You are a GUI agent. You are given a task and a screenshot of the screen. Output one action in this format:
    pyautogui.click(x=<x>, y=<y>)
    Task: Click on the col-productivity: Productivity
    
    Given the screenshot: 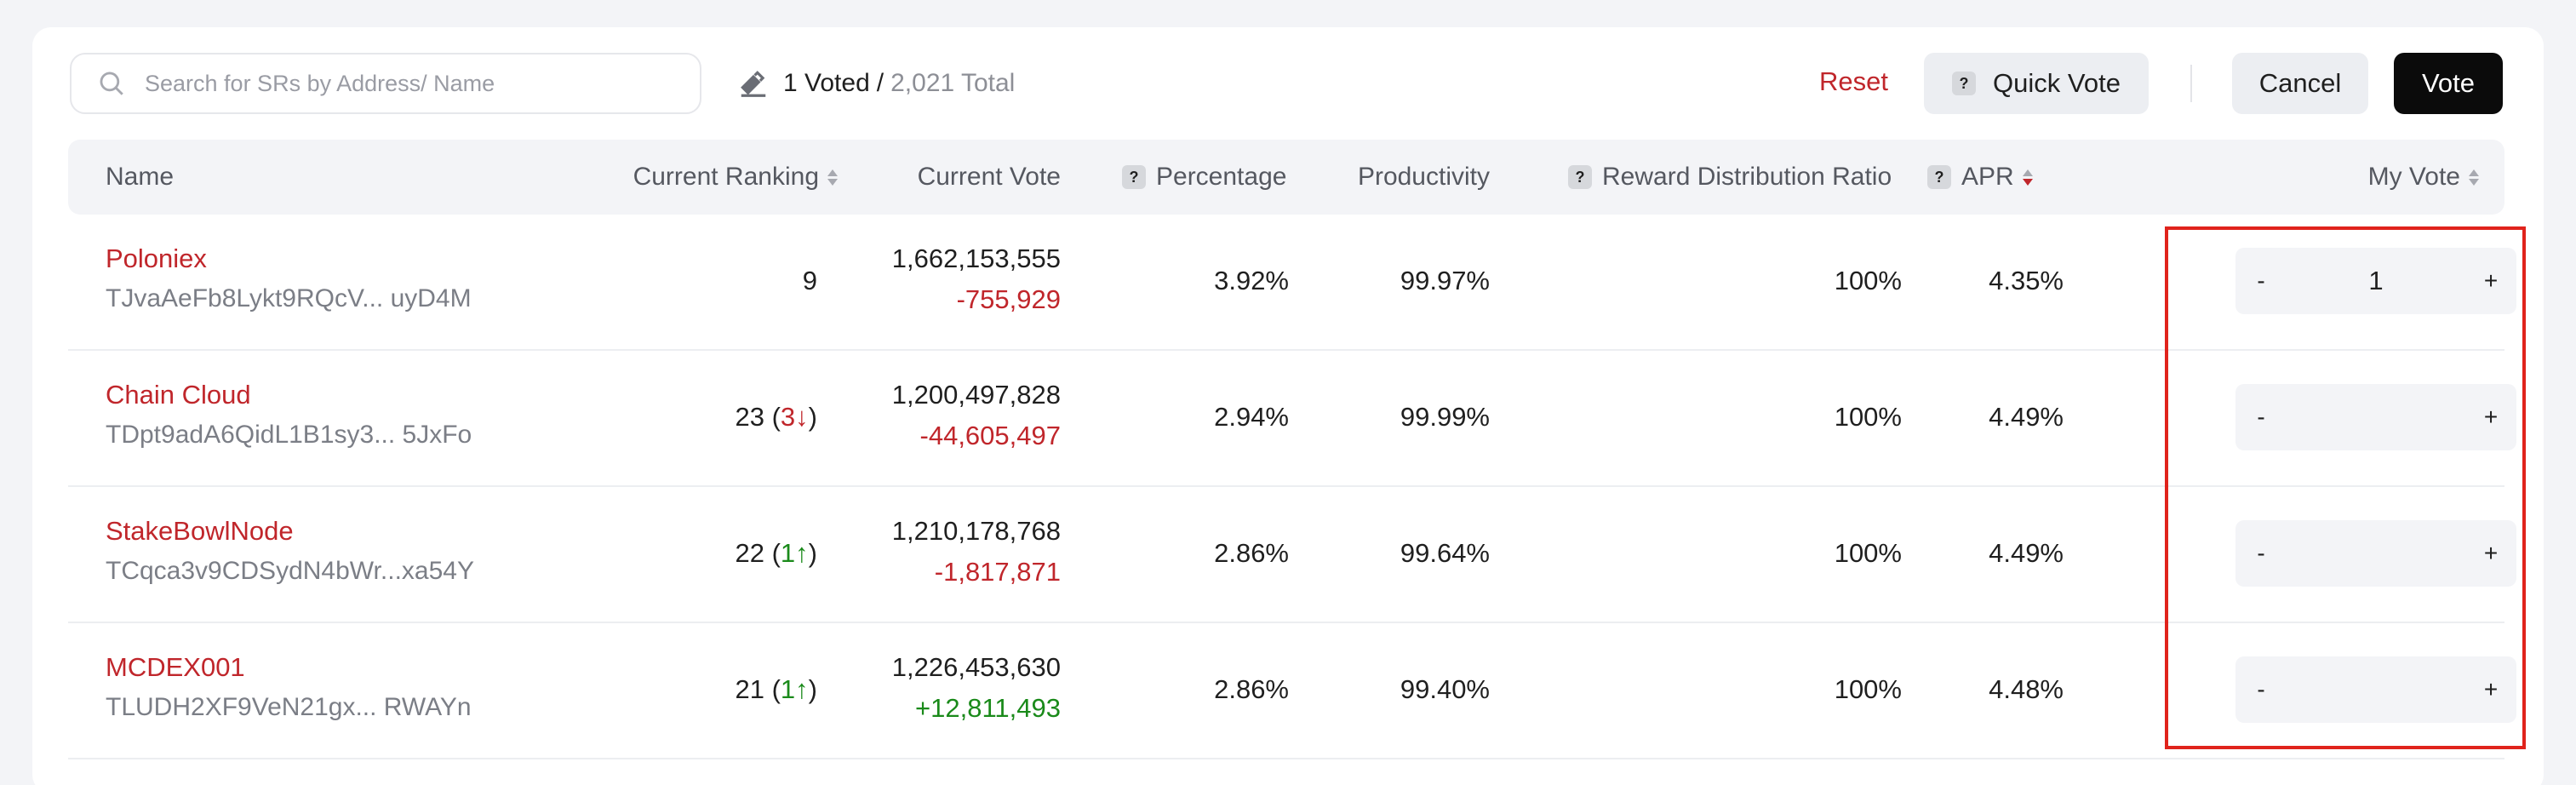 What is the action you would take?
    pyautogui.click(x=1362, y=177)
    